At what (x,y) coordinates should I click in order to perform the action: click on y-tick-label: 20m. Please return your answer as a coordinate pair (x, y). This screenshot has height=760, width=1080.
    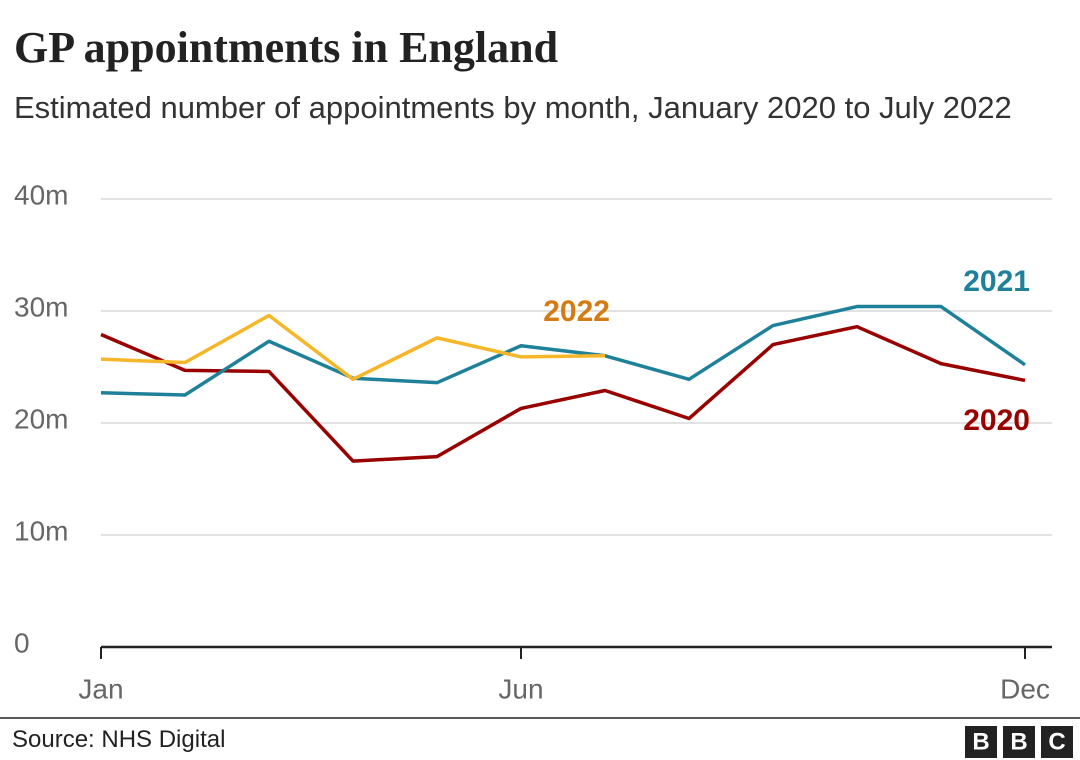
    Looking at the image, I should click on (41, 418).